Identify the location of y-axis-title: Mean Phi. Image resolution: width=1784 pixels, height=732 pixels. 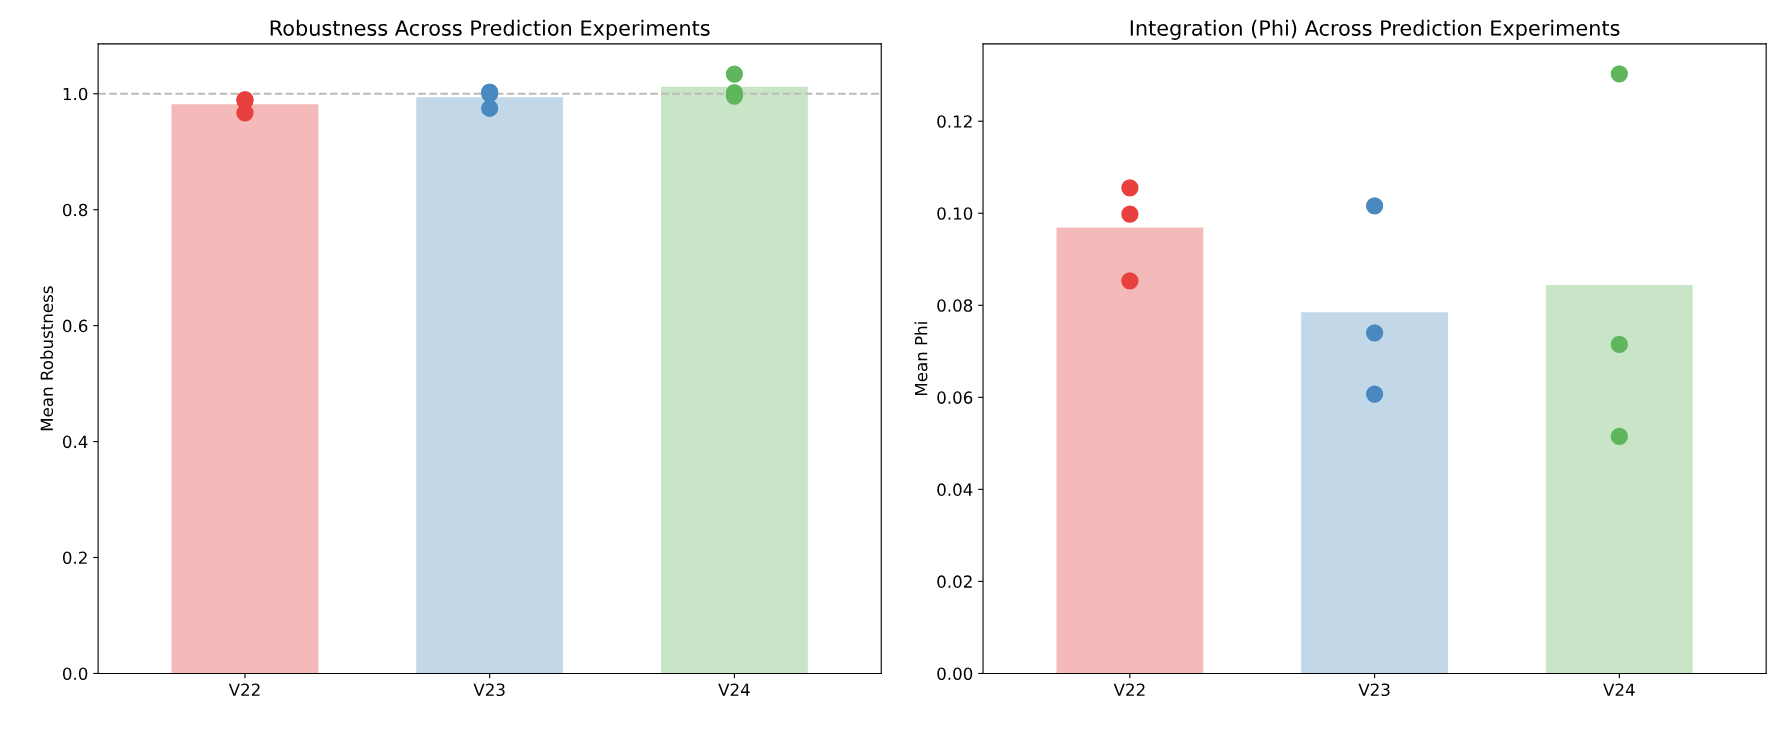
(921, 359).